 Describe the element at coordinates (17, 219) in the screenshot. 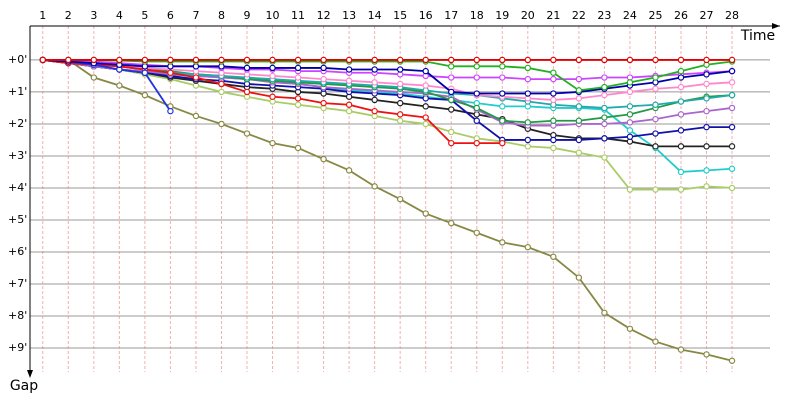

I see `y-tick-label: +5'` at that location.